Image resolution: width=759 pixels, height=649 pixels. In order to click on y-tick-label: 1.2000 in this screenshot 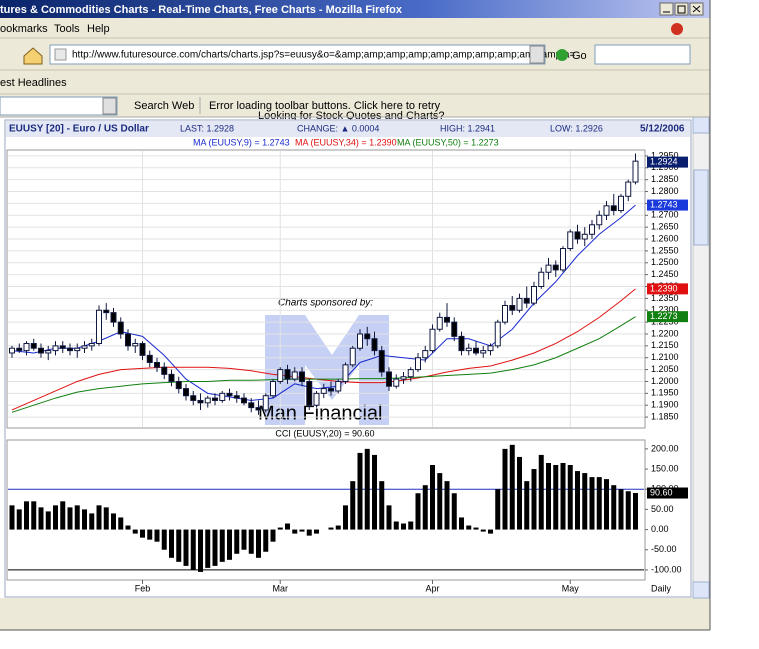, I will do `click(665, 381)`.